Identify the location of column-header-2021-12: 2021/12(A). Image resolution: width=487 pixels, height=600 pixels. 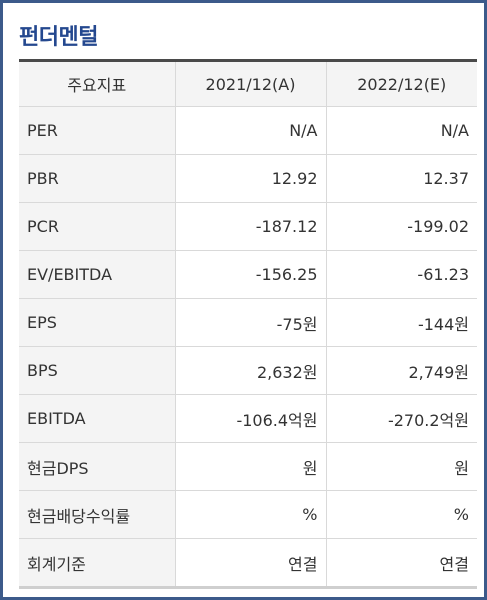
(250, 83).